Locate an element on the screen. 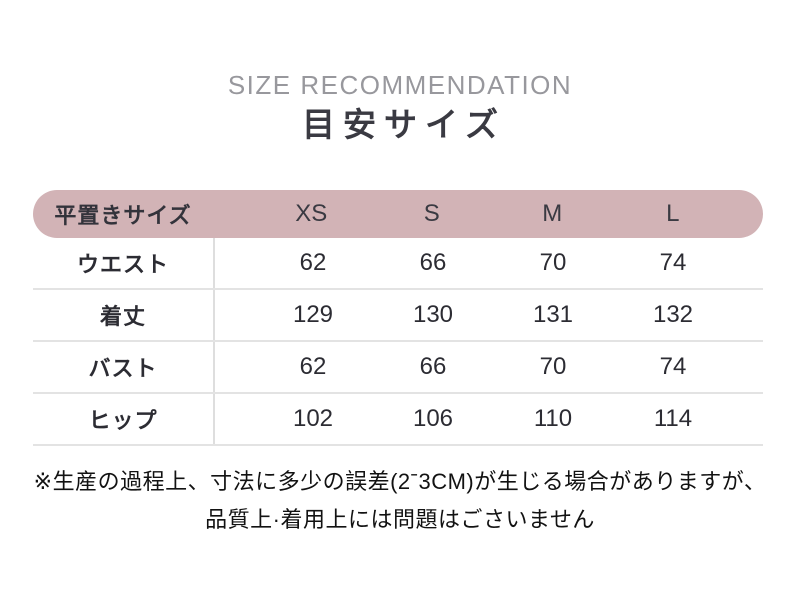 The image size is (800, 600). header-size-cells: XS S M L is located at coordinates (488, 214).